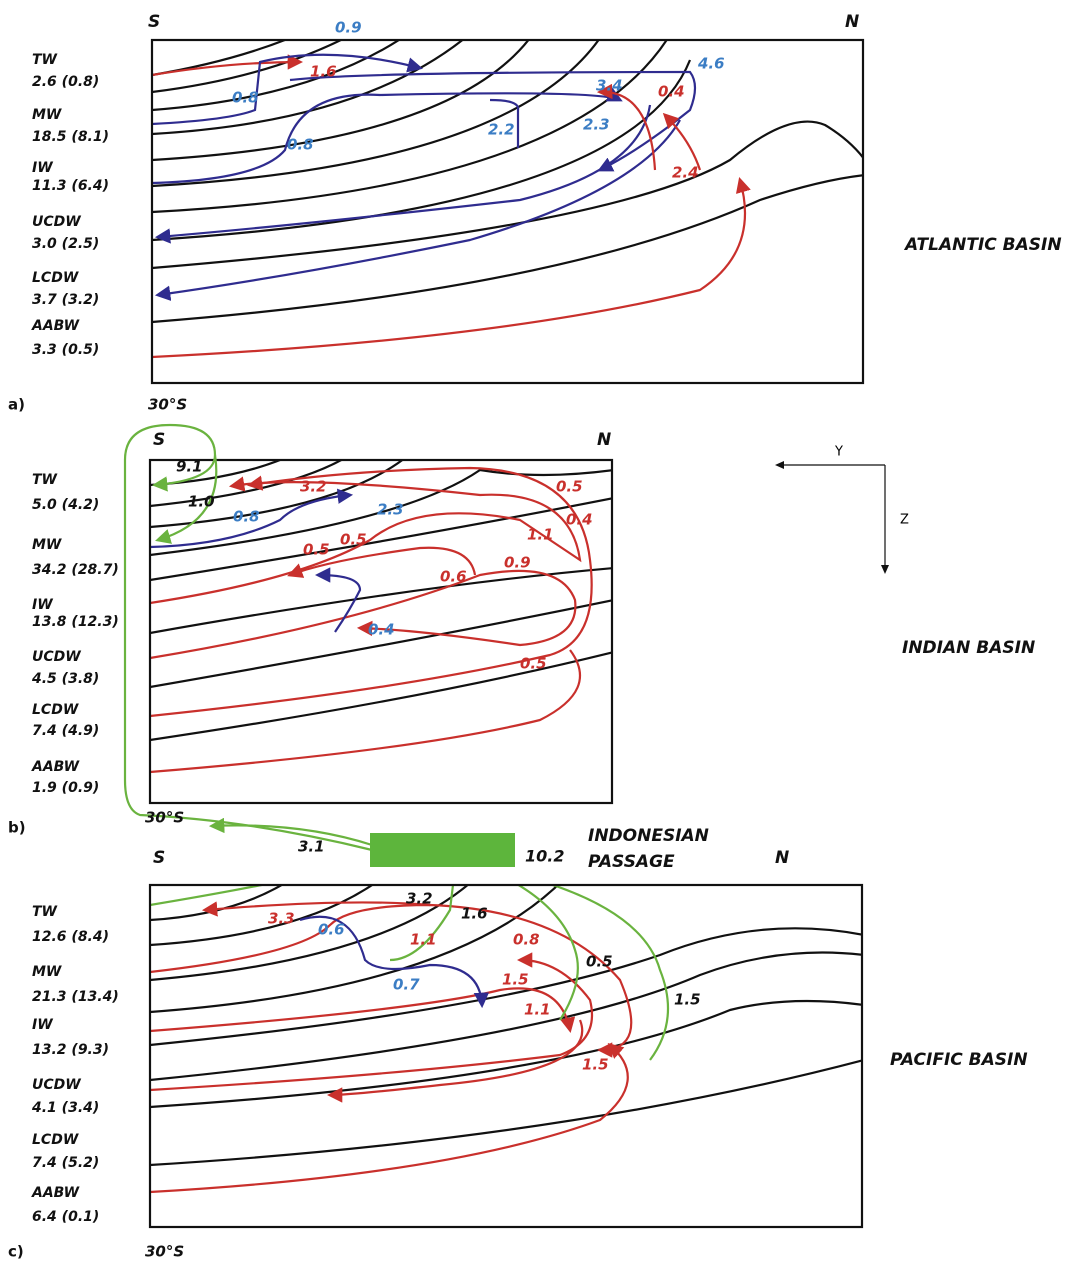 This screenshot has height=1262, width=1068. What do you see at coordinates (838, 452) in the screenshot?
I see `axis-y-label: Y` at bounding box center [838, 452].